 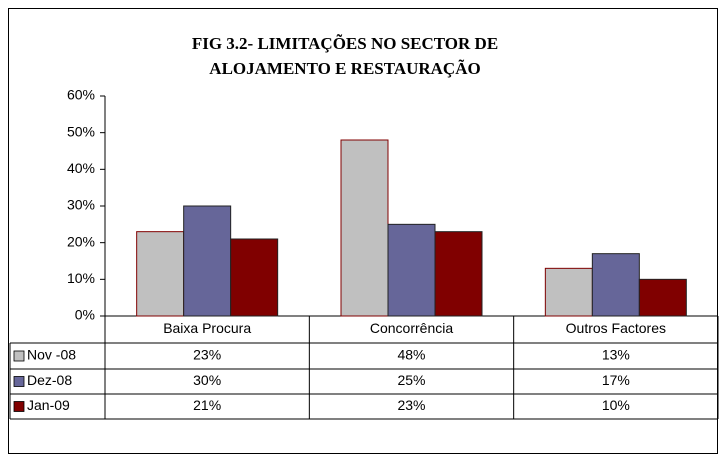 What do you see at coordinates (344, 68) in the screenshot?
I see `chart-title: ALOJAMENTO E RESTAURAÇÃO` at bounding box center [344, 68].